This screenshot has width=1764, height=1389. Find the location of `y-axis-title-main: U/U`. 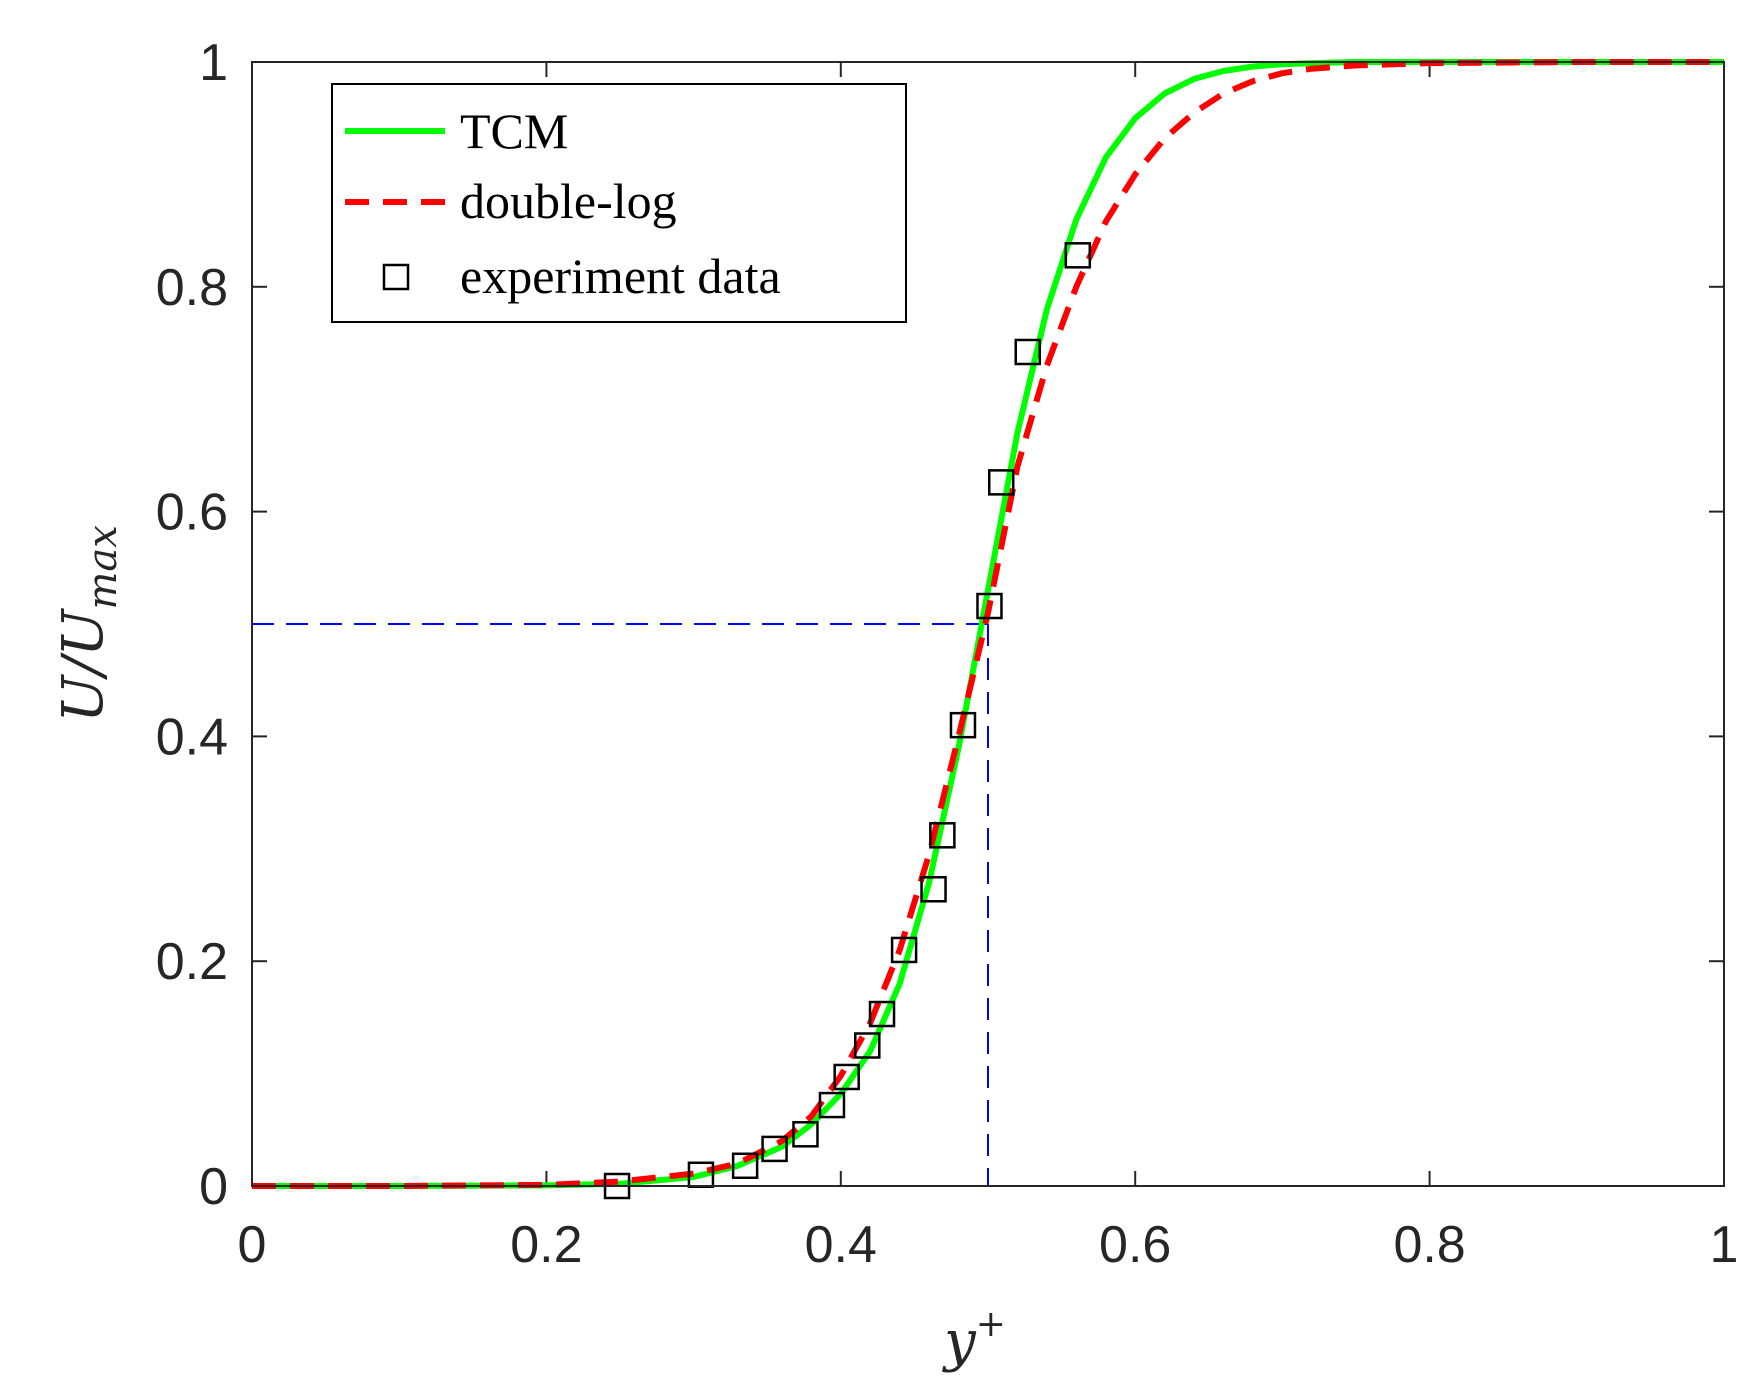

y-axis-title-main: U/U is located at coordinates (83, 665).